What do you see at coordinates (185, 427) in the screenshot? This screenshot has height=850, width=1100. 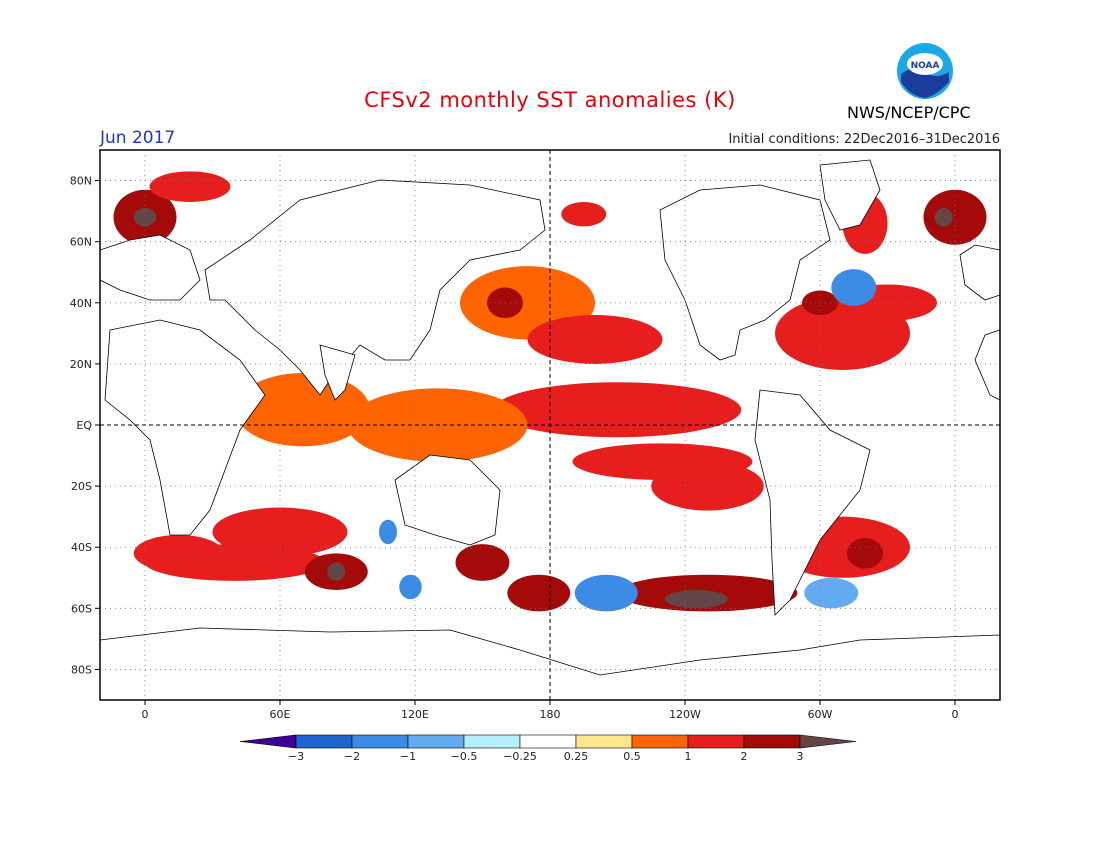 I see `africa` at bounding box center [185, 427].